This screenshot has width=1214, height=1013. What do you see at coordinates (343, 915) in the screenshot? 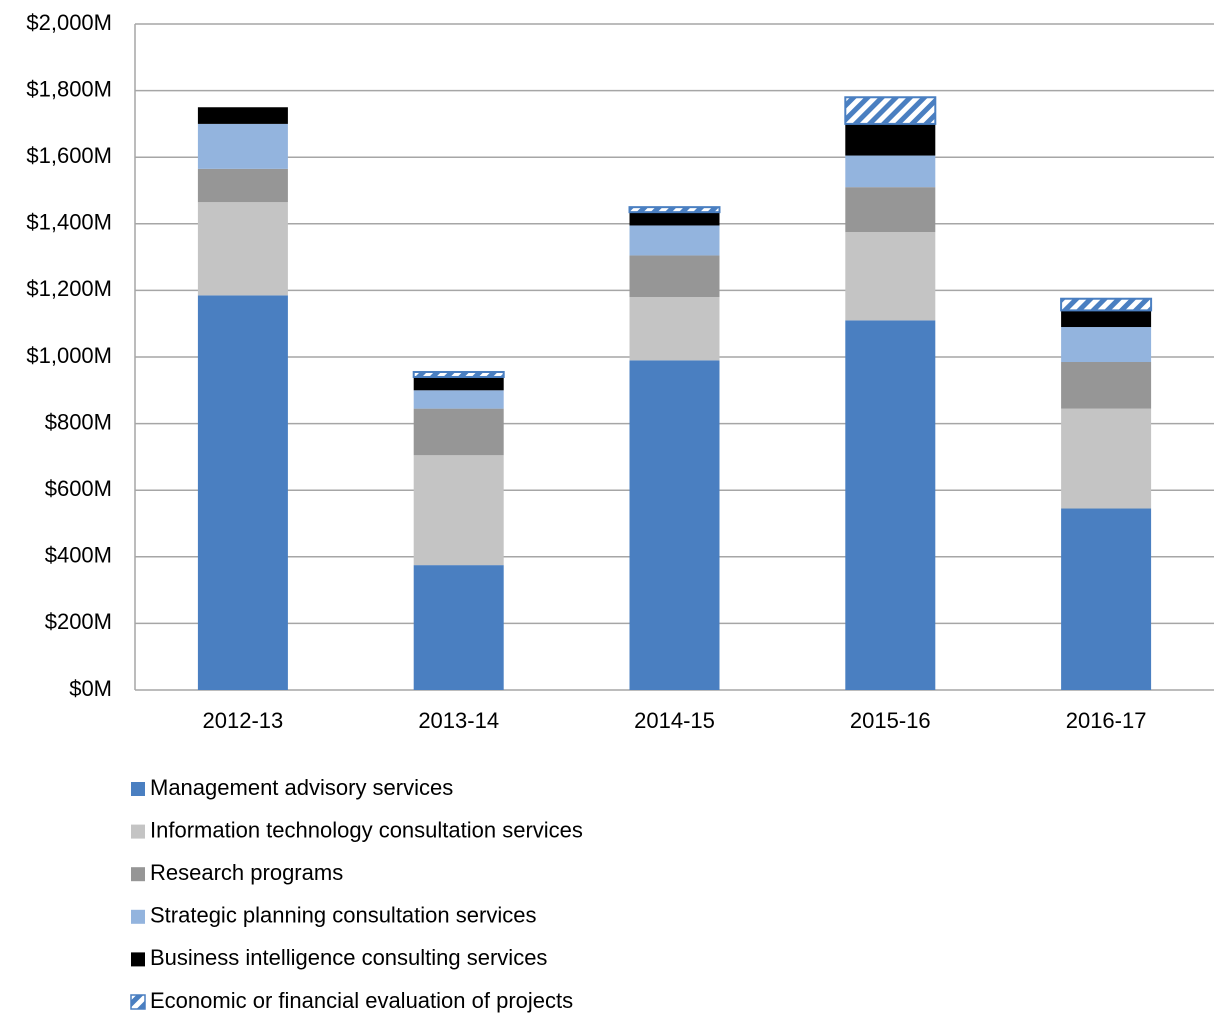
I see `legend-label: Strategic planning consultation services` at bounding box center [343, 915].